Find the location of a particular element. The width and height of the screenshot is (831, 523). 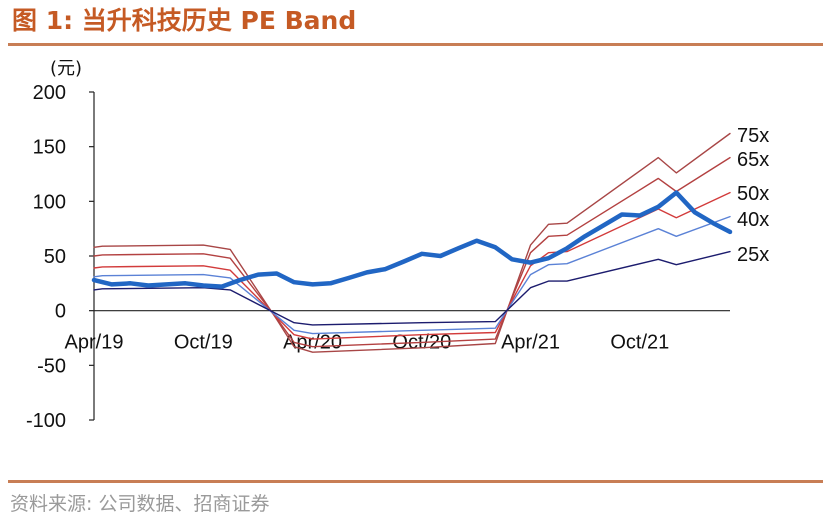

x-tick-label: Apr/19 is located at coordinates (94, 343).